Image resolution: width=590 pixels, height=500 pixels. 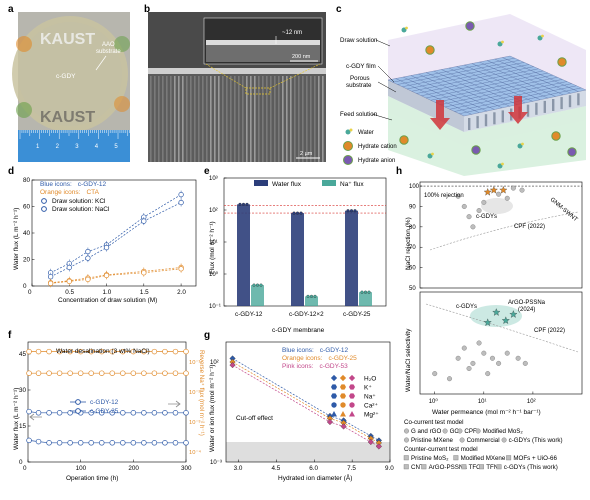 I want to click on panel-a-photo: KAUST KAUST AAO substrate c-GDY 1 2 3 4 5 6, so click(x=75, y=87).